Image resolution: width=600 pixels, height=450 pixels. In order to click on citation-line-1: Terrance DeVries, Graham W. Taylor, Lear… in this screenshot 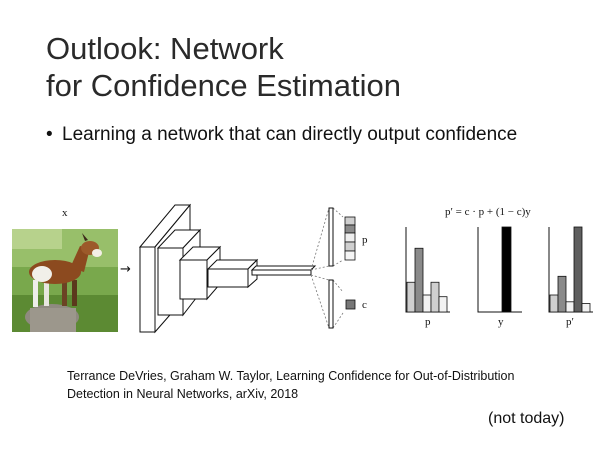, I will do `click(291, 376)`.